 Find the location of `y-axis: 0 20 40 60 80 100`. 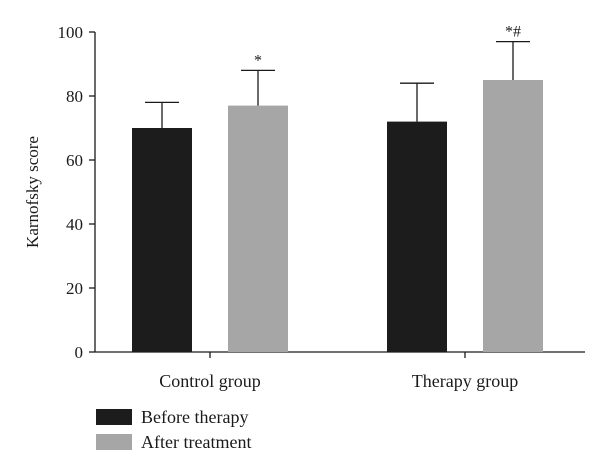

y-axis: 0 20 40 60 80 100 is located at coordinates (77, 192).